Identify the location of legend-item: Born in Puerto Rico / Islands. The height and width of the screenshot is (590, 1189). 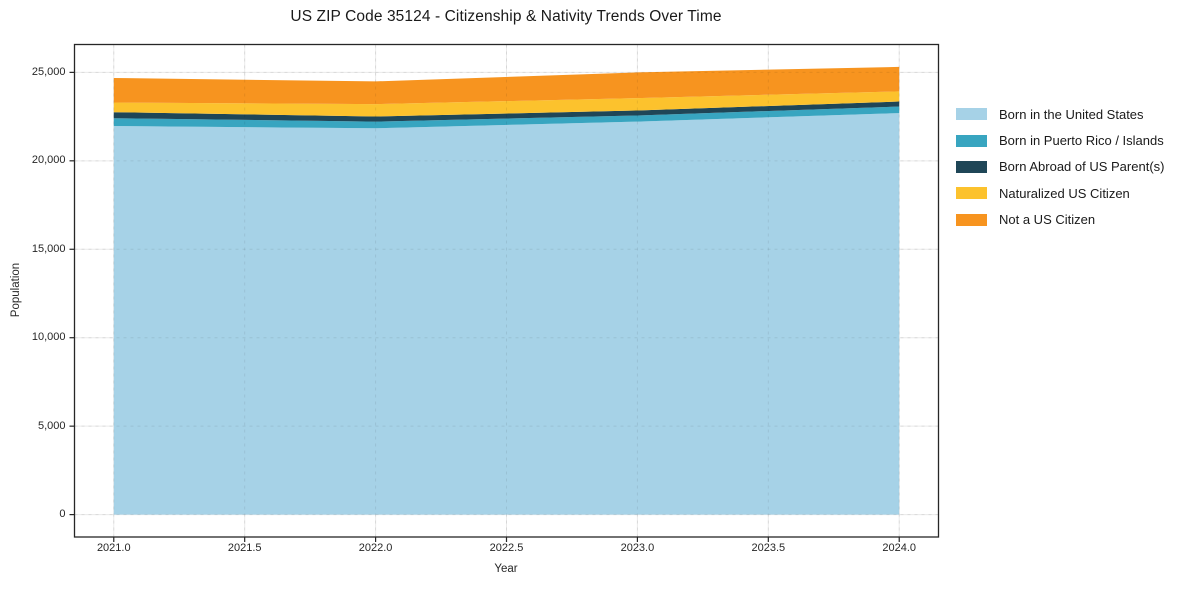
(1060, 140).